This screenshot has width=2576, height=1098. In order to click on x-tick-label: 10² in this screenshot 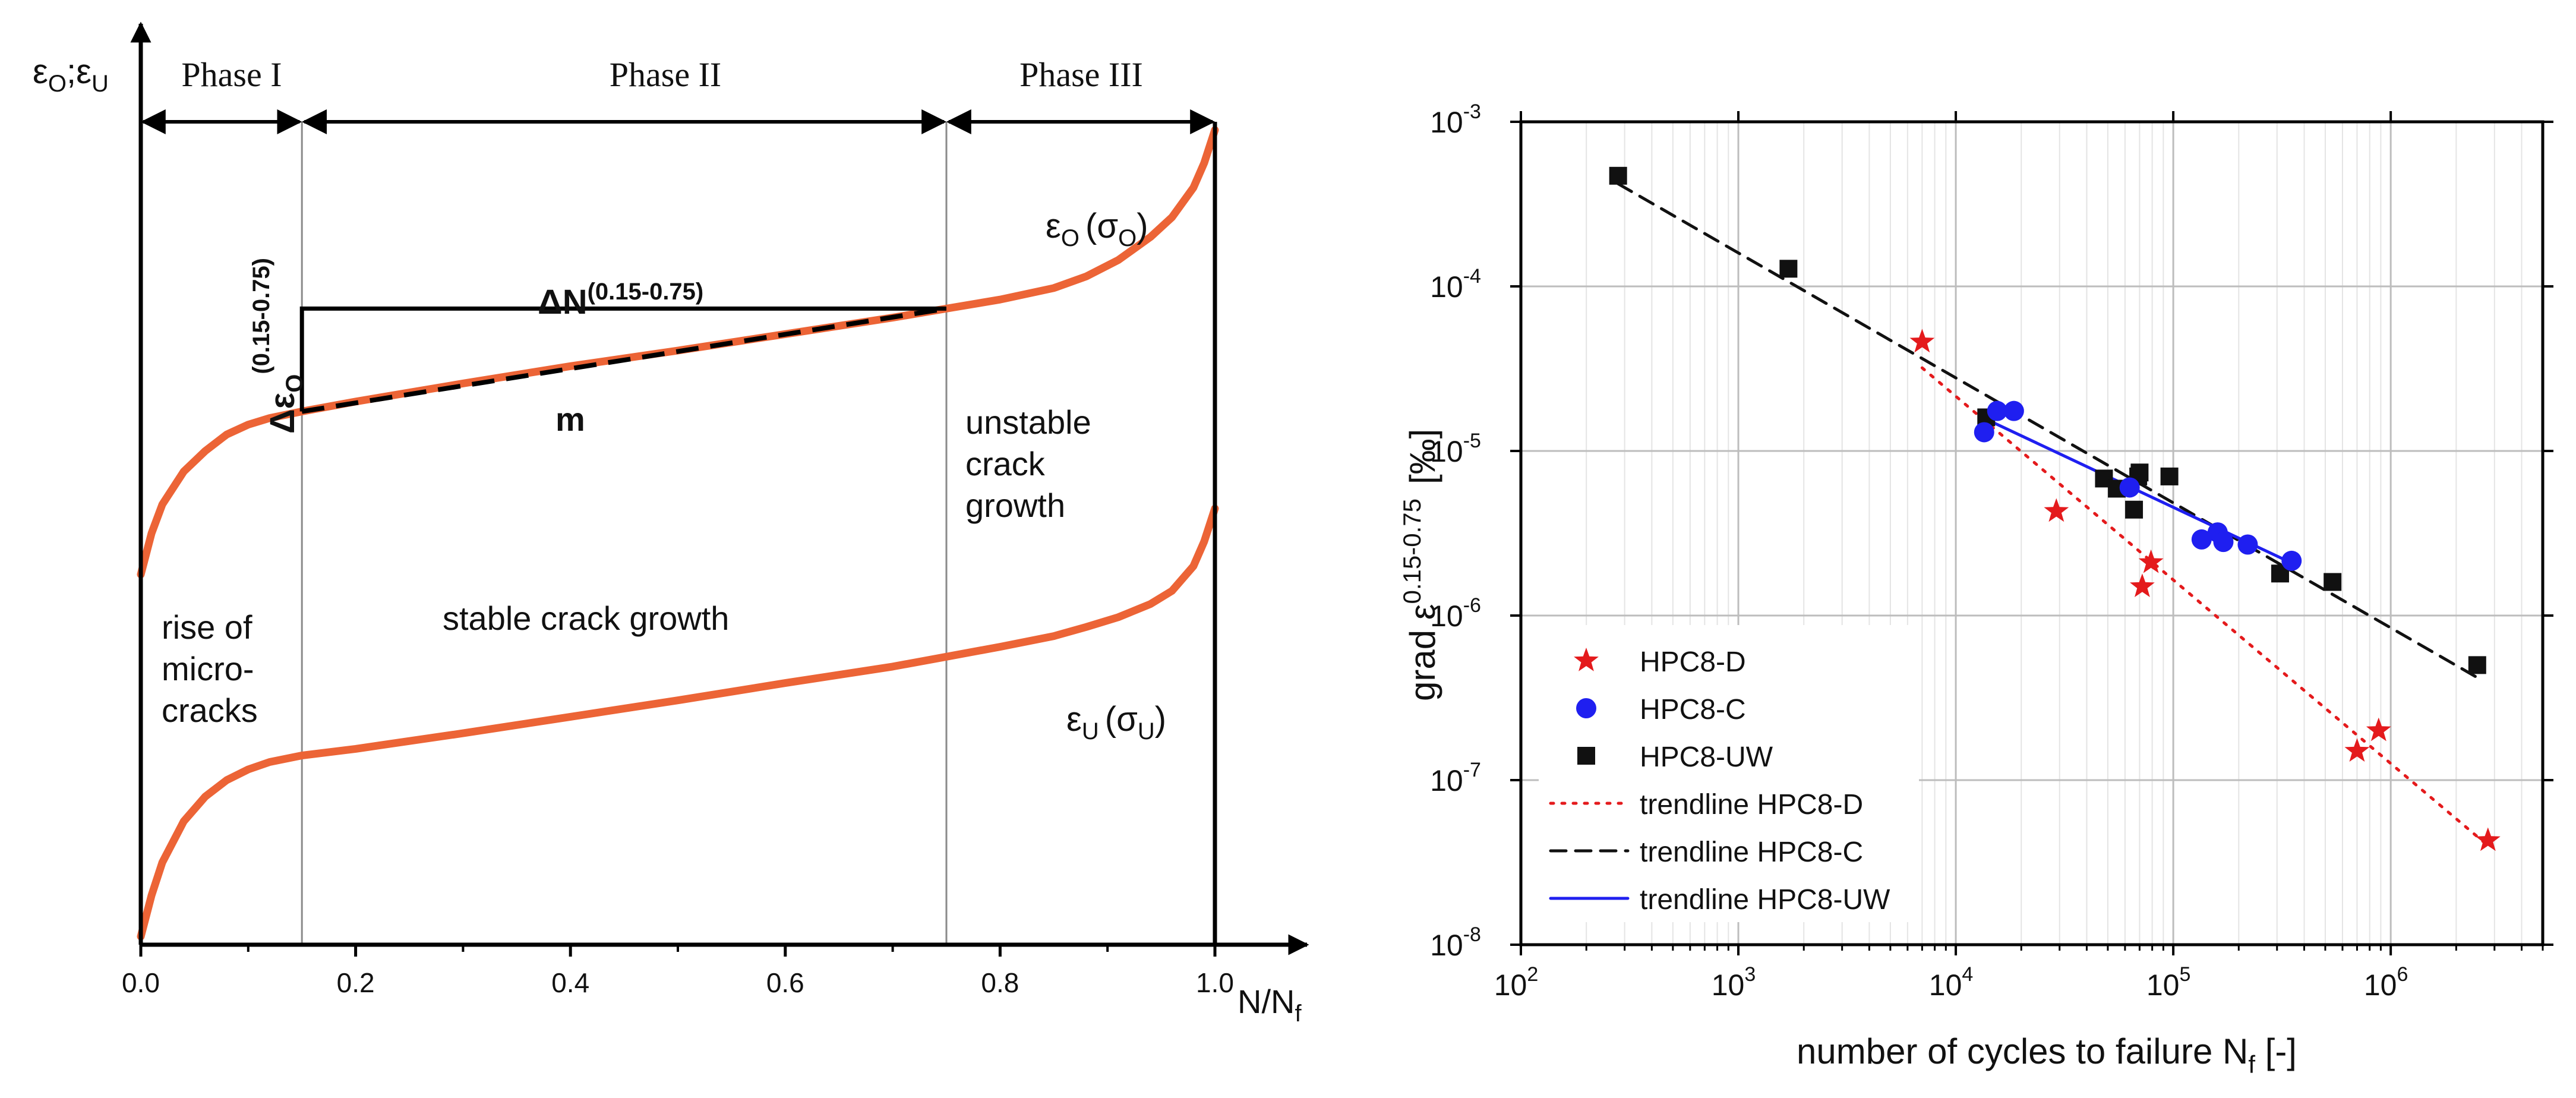, I will do `click(1516, 982)`.